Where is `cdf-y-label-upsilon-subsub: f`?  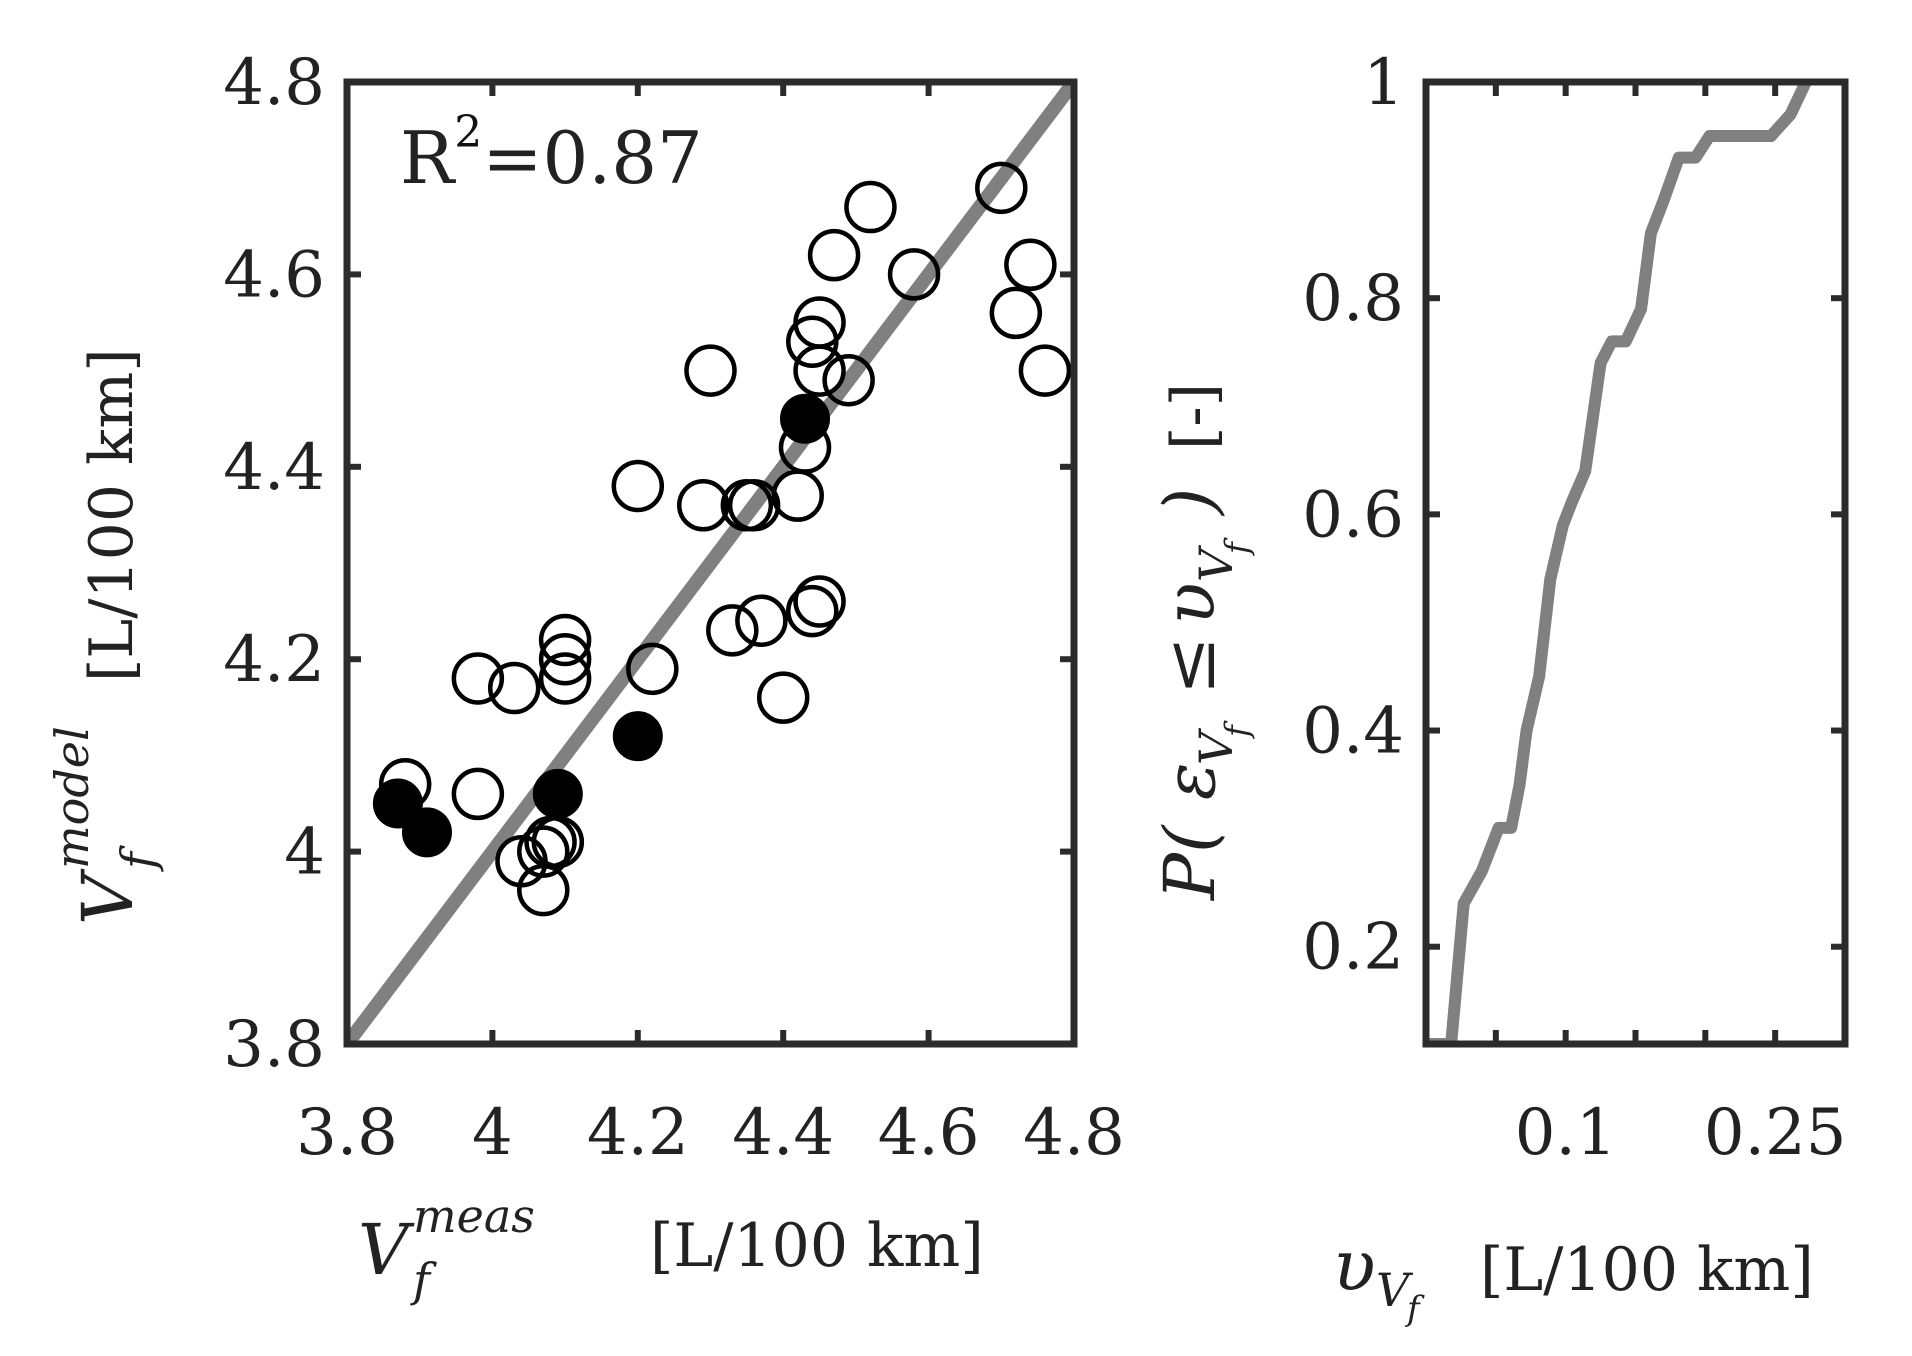 cdf-y-label-upsilon-subsub: f is located at coordinates (1237, 546).